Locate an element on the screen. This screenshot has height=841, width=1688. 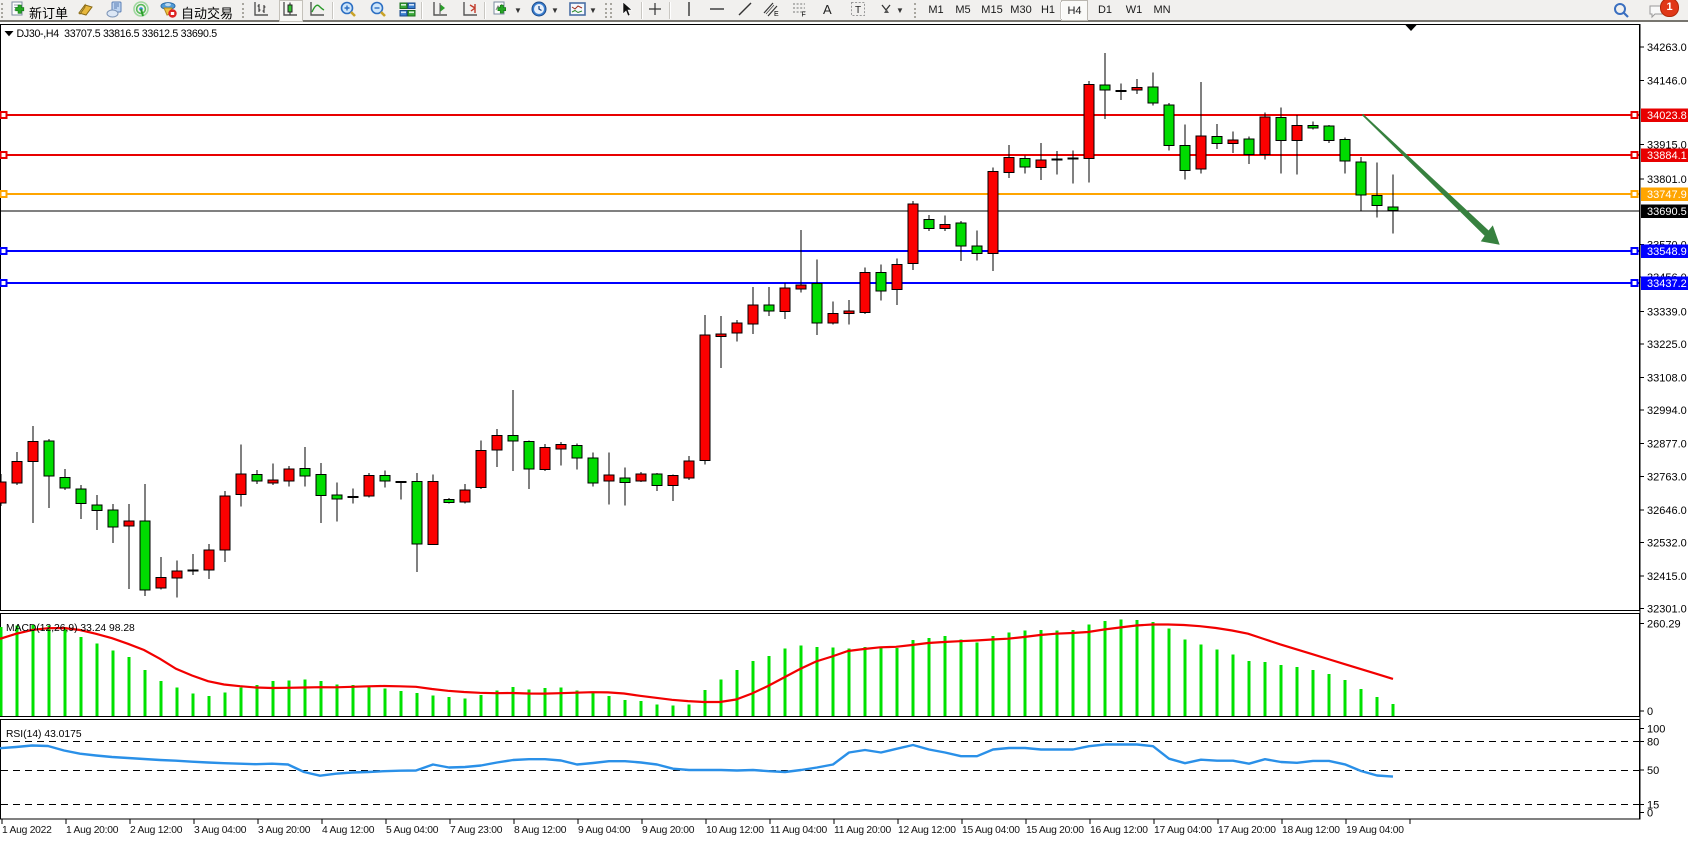
svg-text: 9 Aug 20:00 is located at coordinates (668, 830).